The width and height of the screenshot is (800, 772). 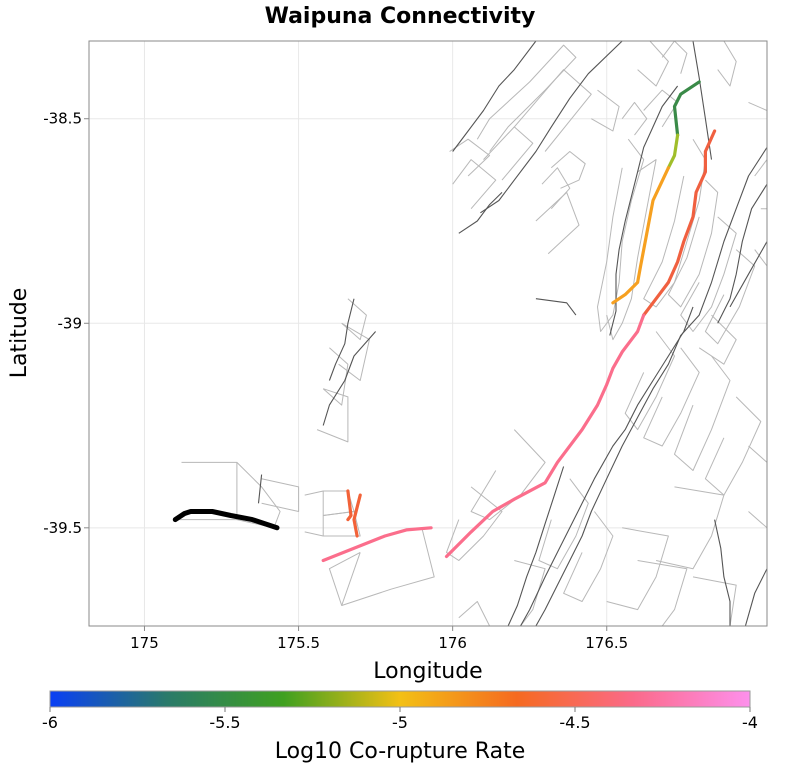 I want to click on x-tick-label-1: 175.5, so click(x=298, y=643).